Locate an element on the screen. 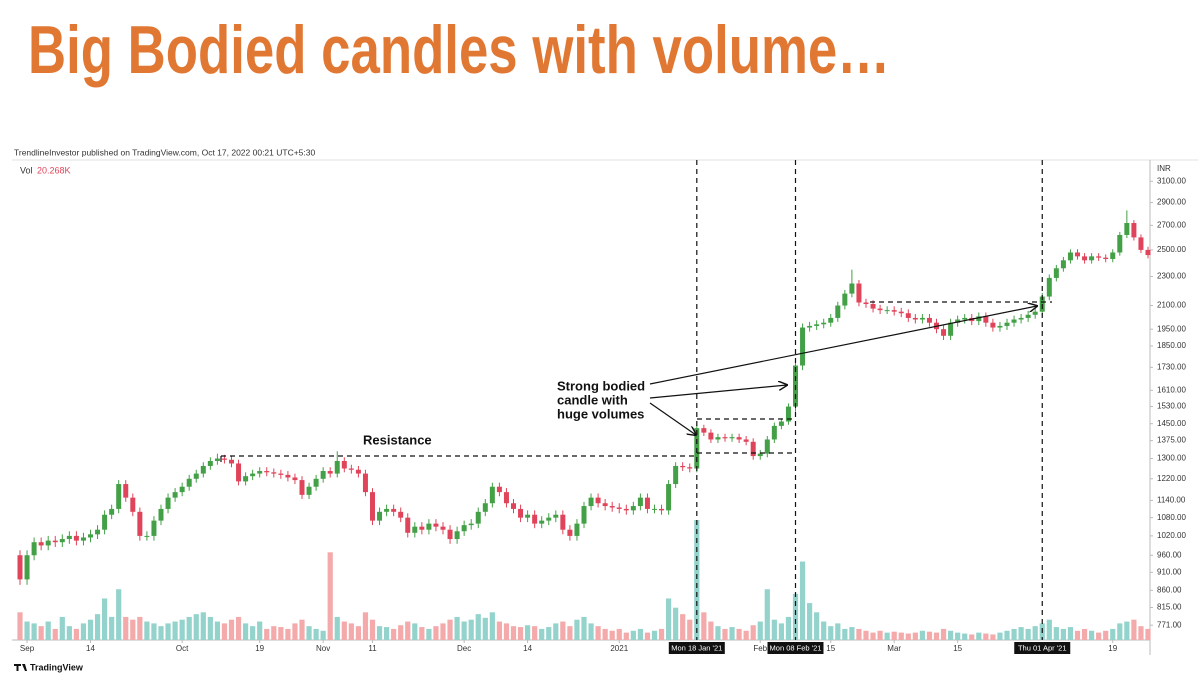 This screenshot has width=1200, height=680. callout-line: candle with is located at coordinates (592, 399).